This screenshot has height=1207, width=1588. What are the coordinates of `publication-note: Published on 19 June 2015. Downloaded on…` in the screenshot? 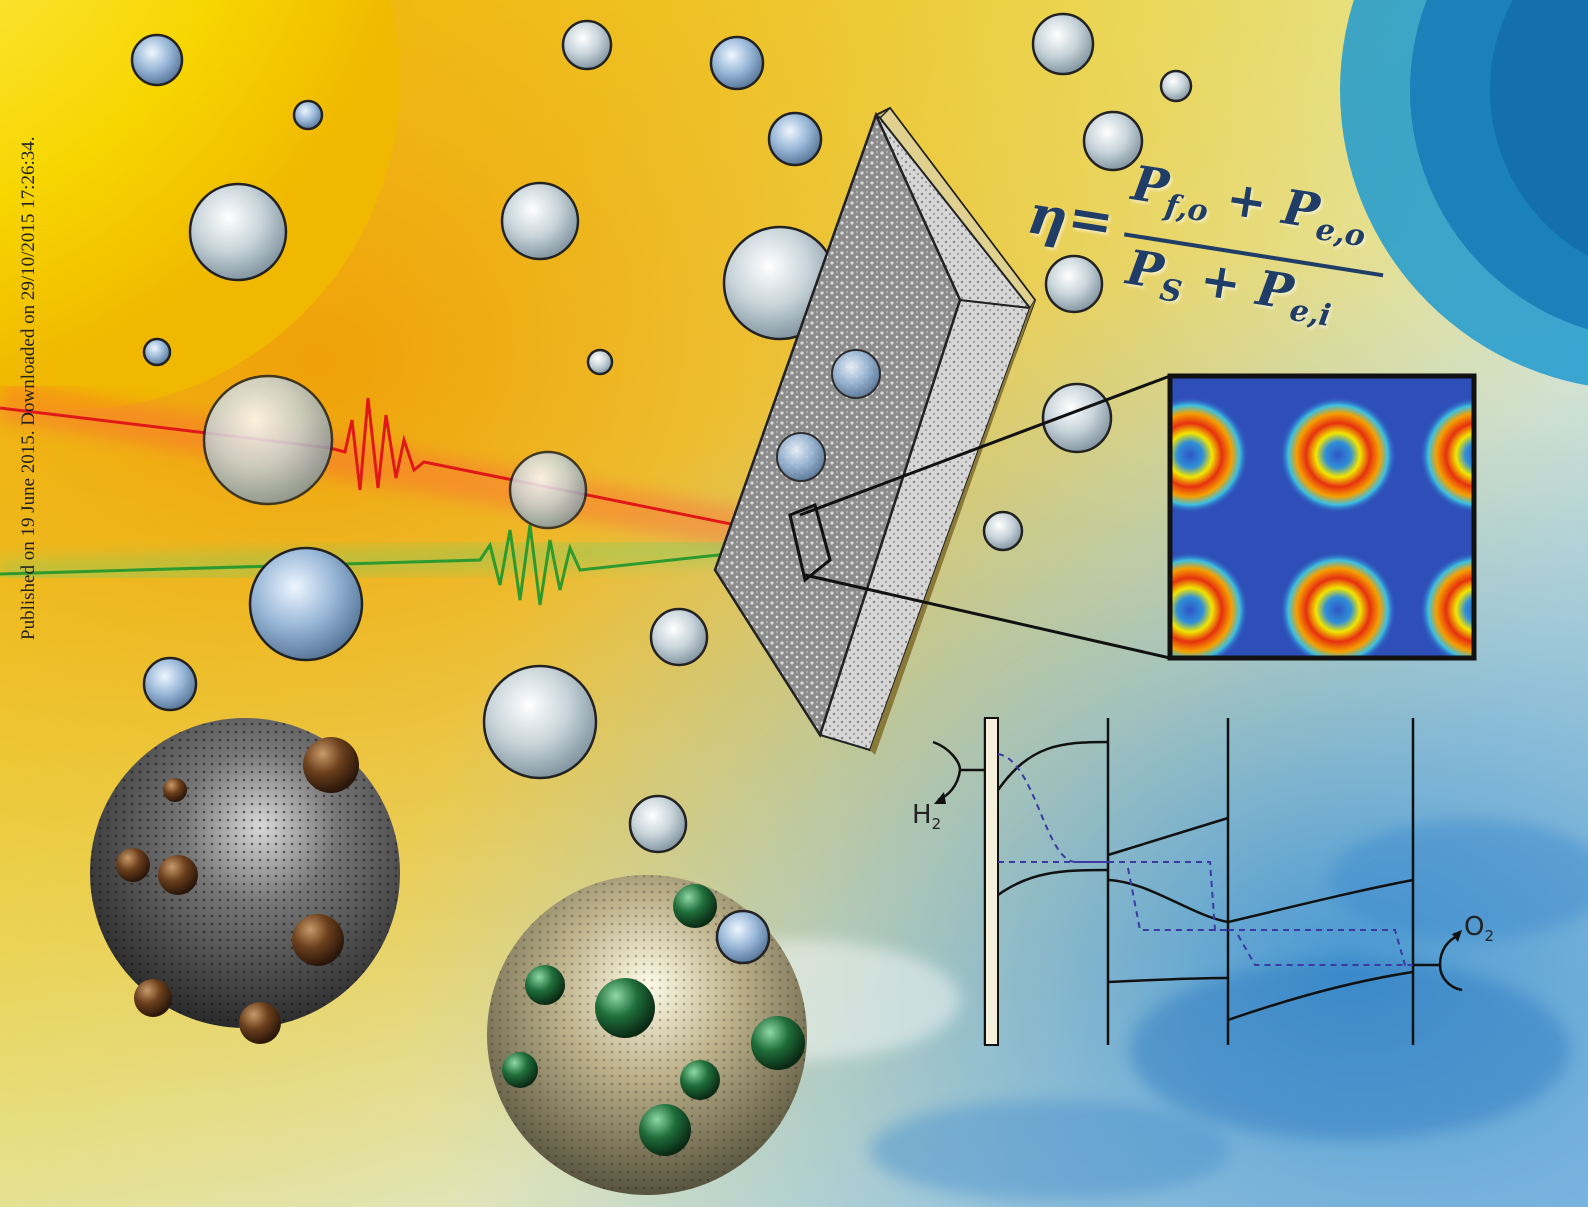 It's located at (28, 388).